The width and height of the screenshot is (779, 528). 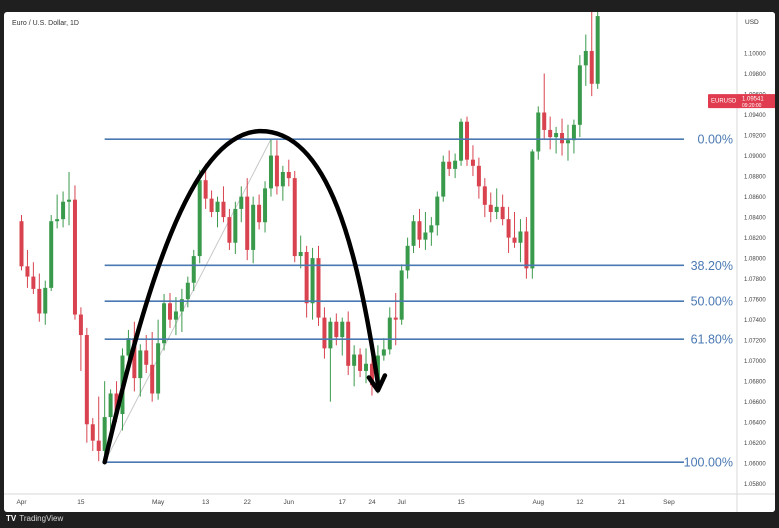 What do you see at coordinates (755, 260) in the screenshot?
I see `y-tick-label: 1.08000` at bounding box center [755, 260].